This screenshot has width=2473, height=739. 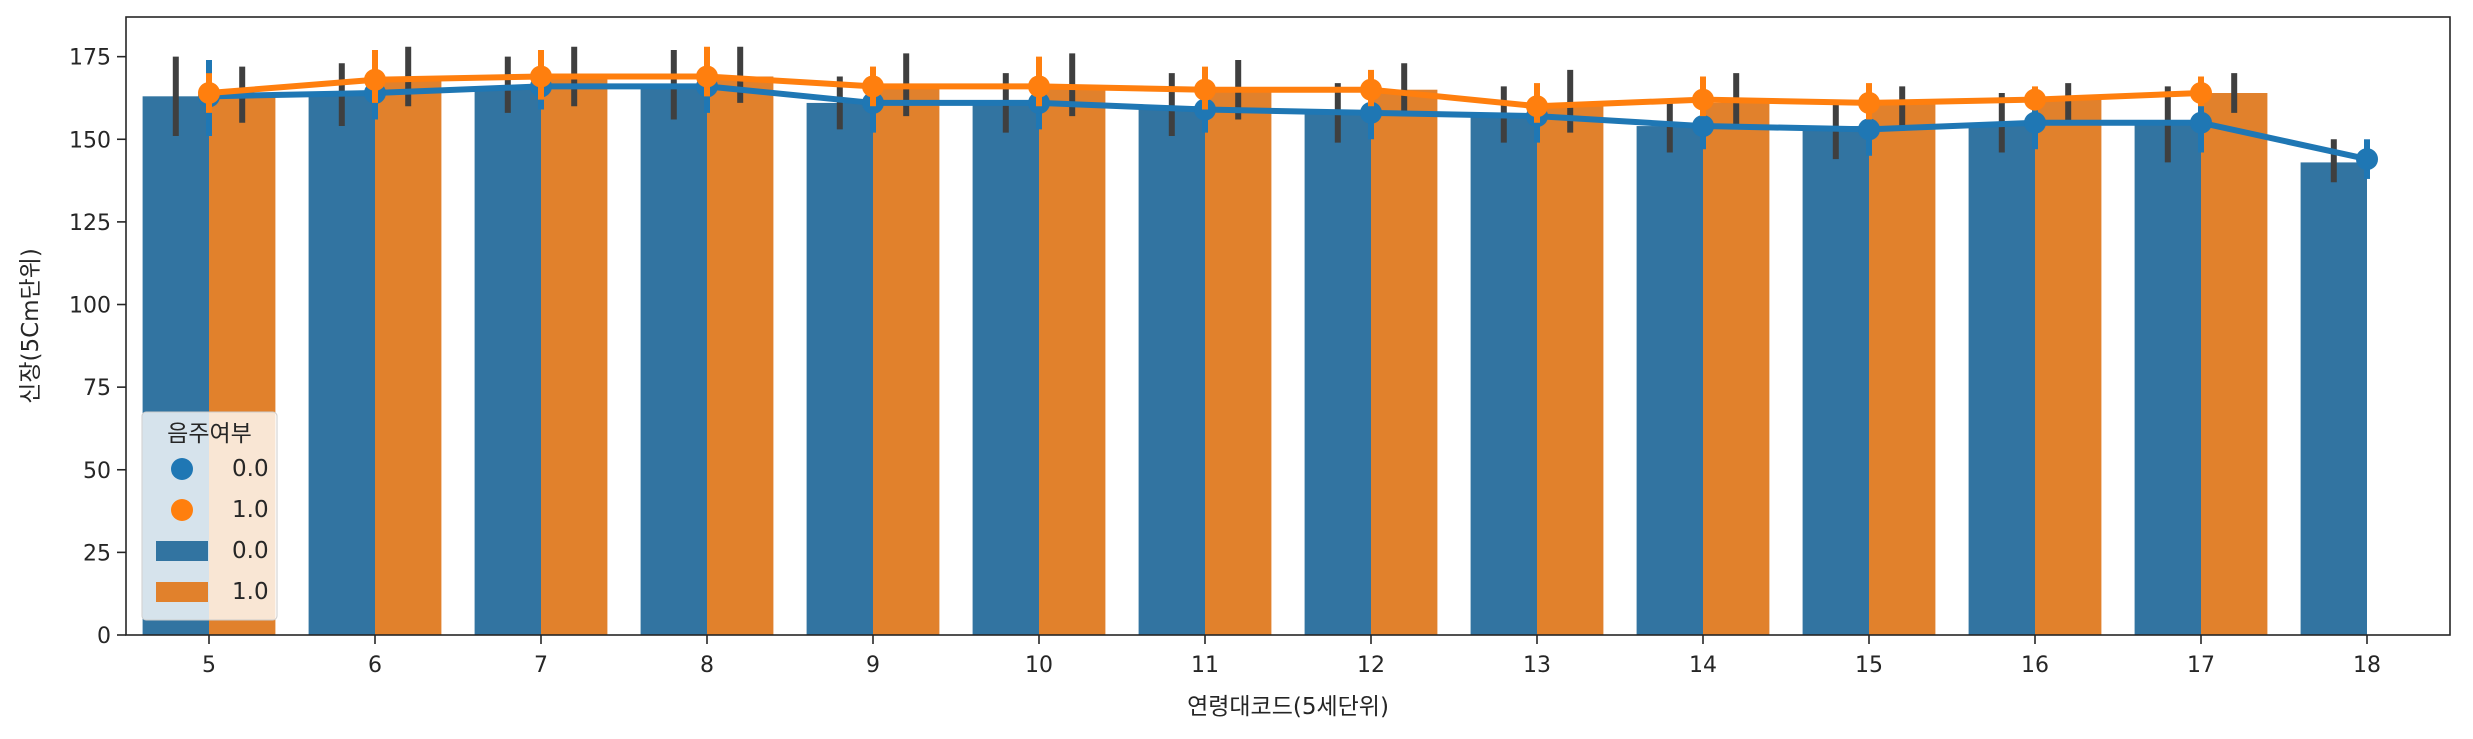 What do you see at coordinates (707, 665) in the screenshot?
I see `x-tick-label-8: 8` at bounding box center [707, 665].